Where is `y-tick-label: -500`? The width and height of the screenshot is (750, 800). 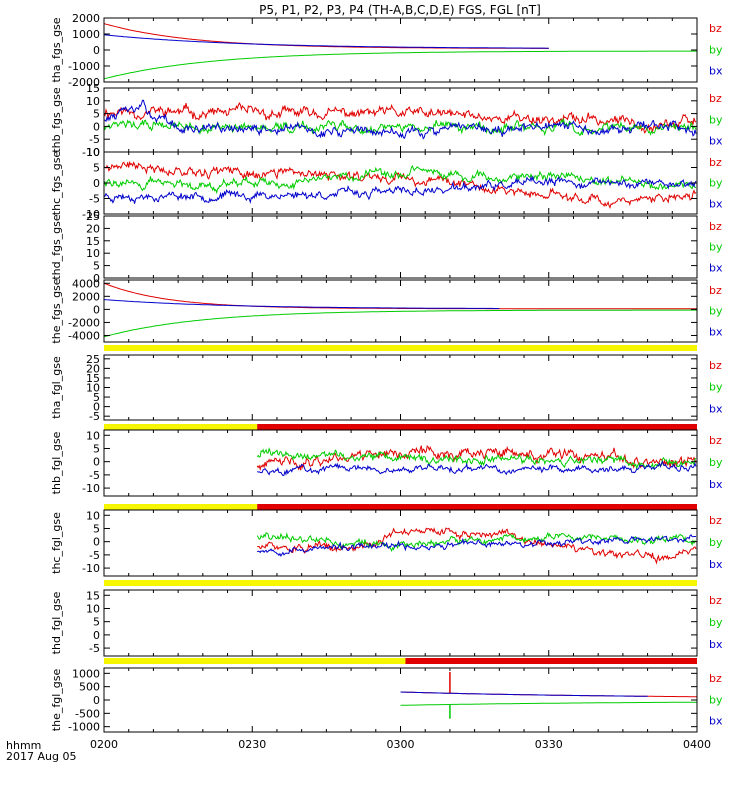
y-tick-label: -500 is located at coordinates (87, 713).